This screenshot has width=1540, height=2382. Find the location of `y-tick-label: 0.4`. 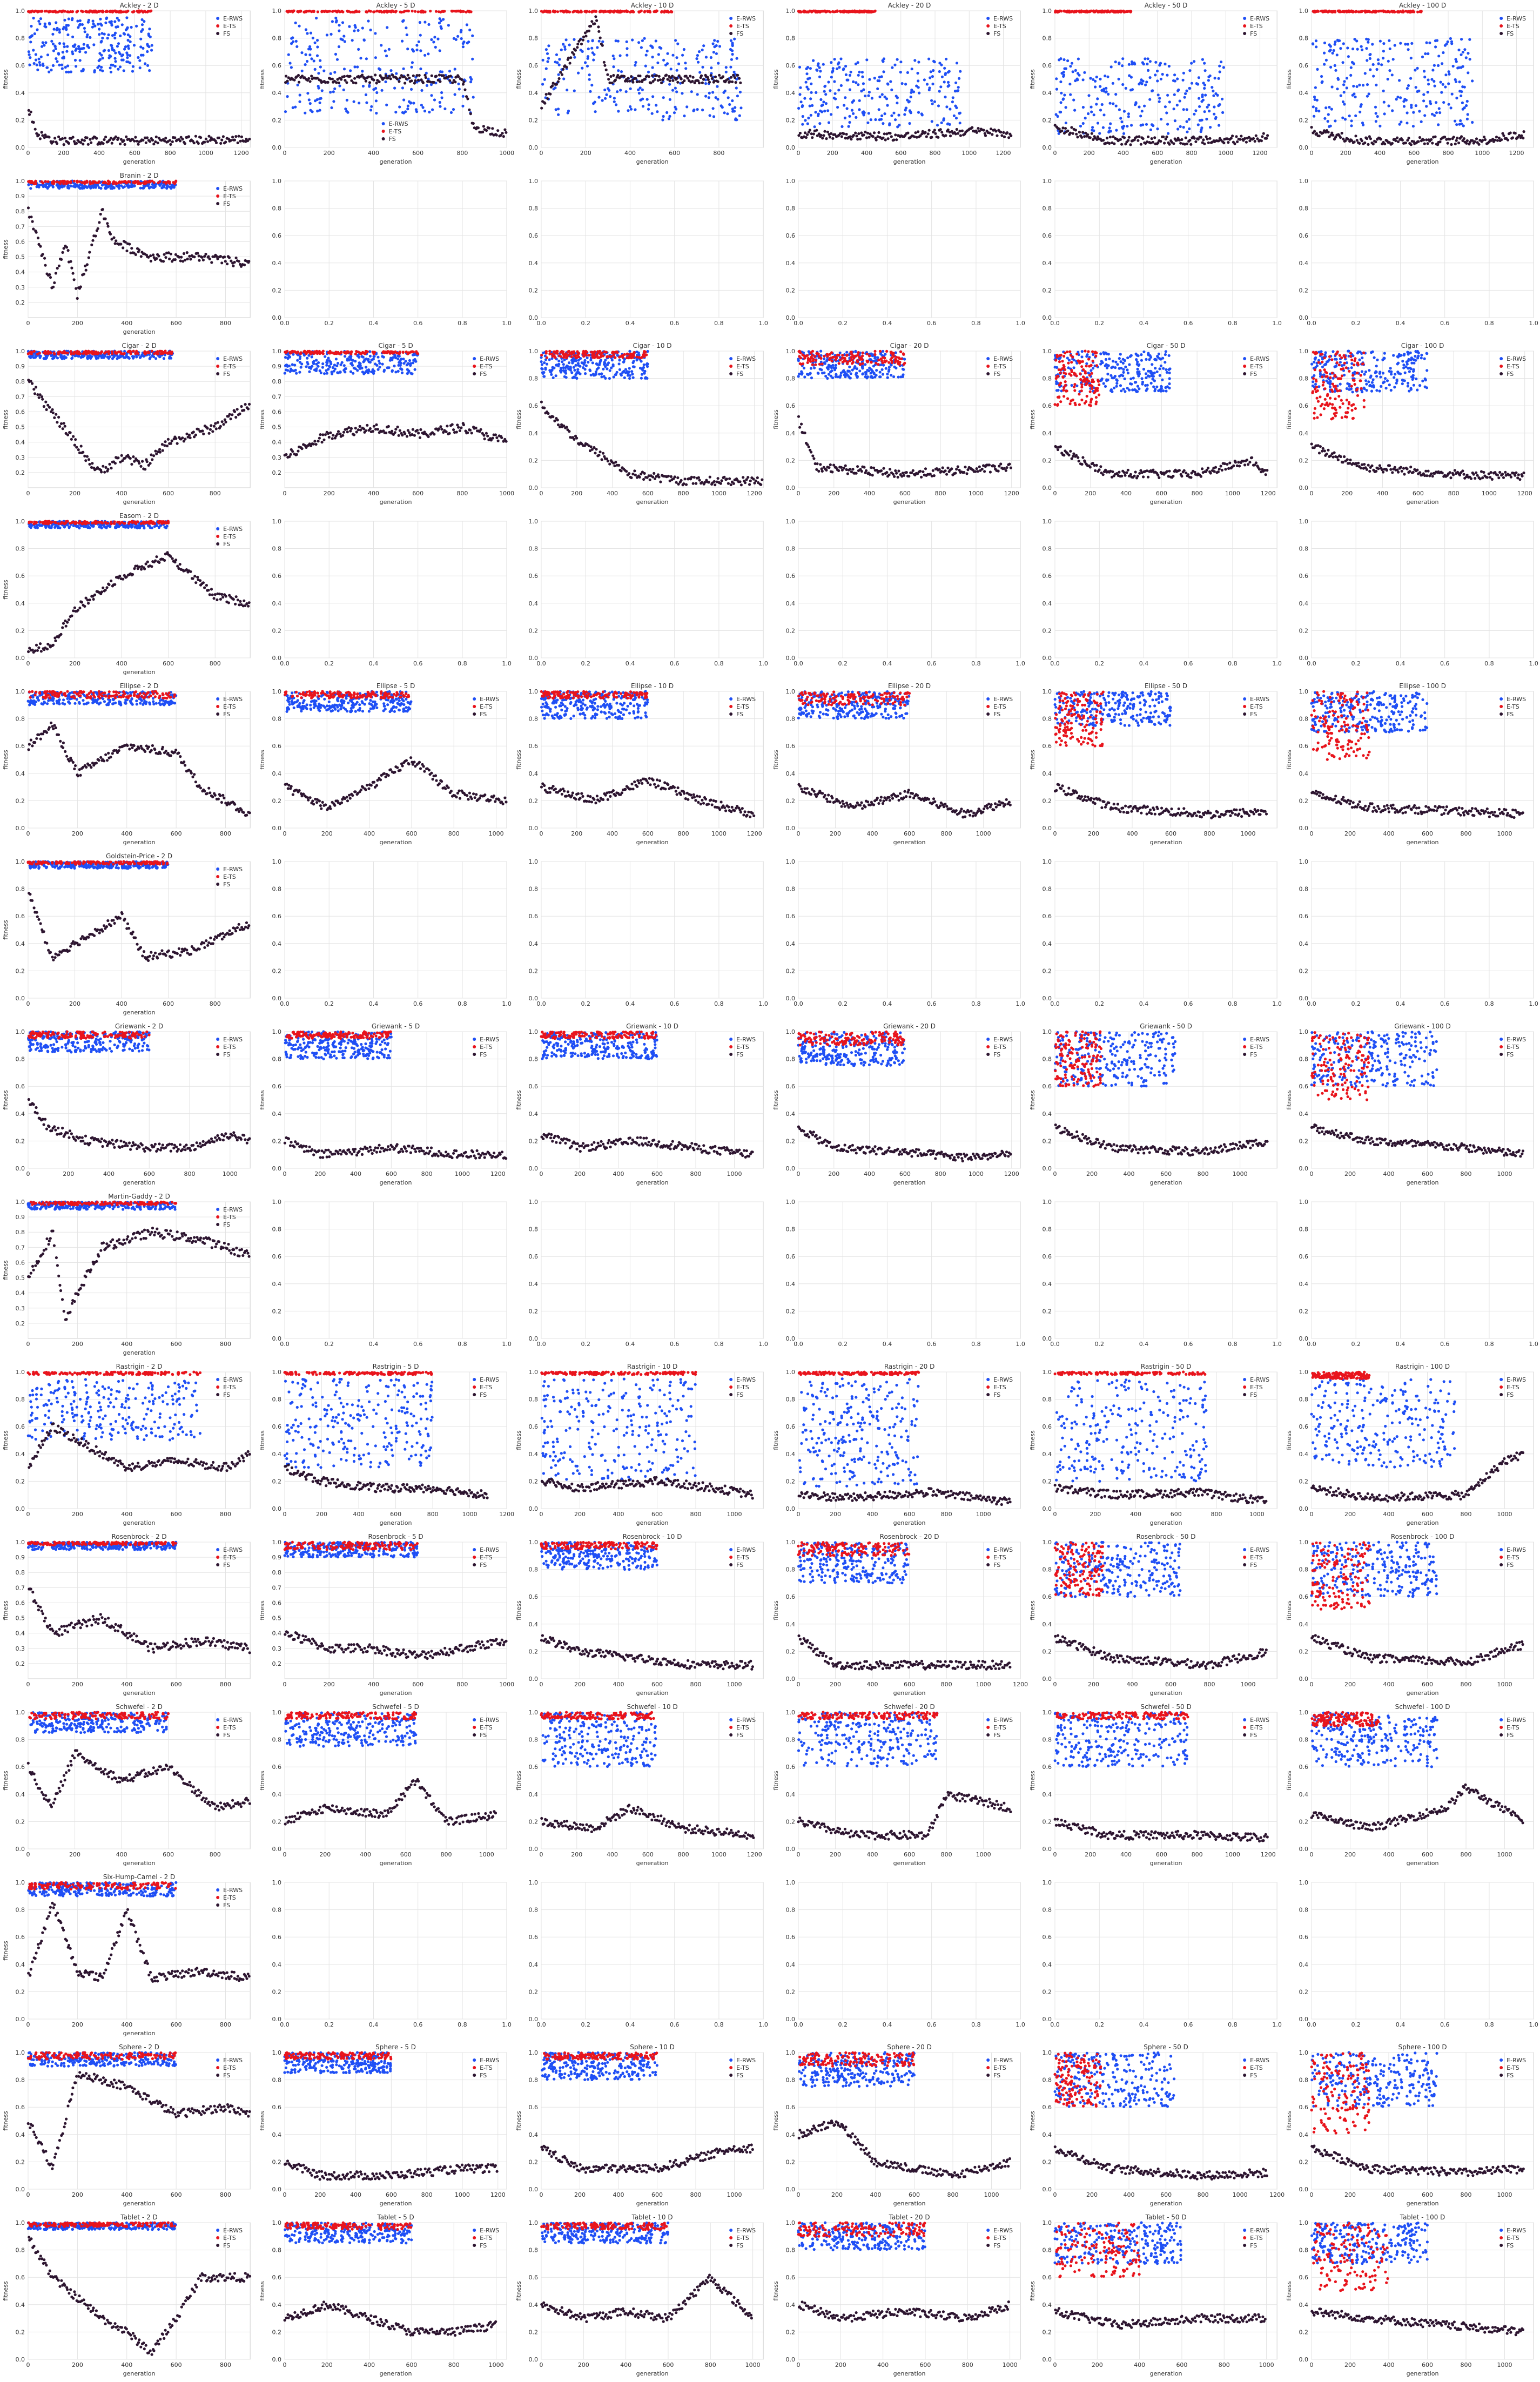

y-tick-label: 0.4 is located at coordinates (790, 93).